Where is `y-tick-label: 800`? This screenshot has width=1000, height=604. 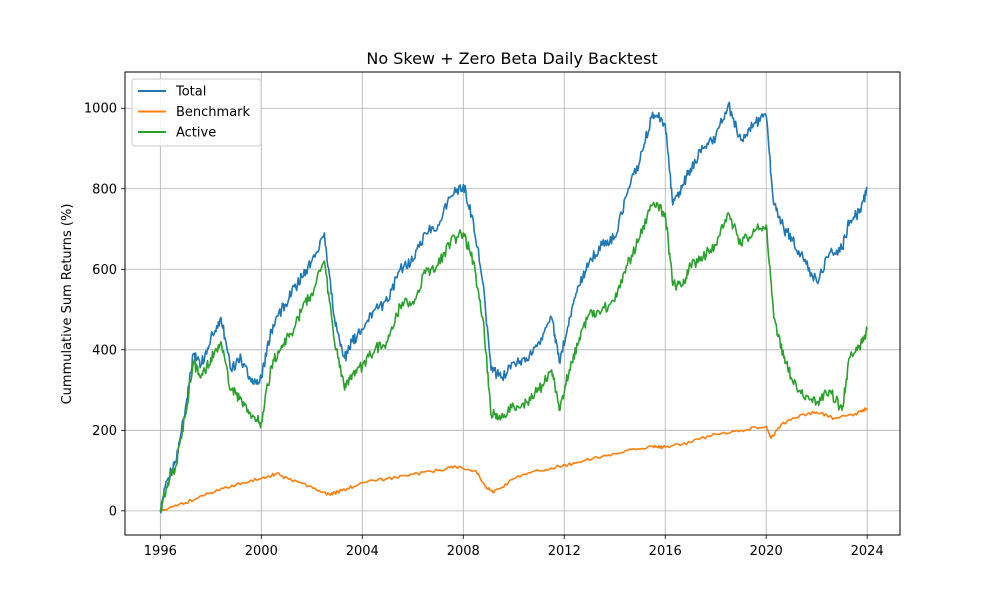 y-tick-label: 800 is located at coordinates (104, 189).